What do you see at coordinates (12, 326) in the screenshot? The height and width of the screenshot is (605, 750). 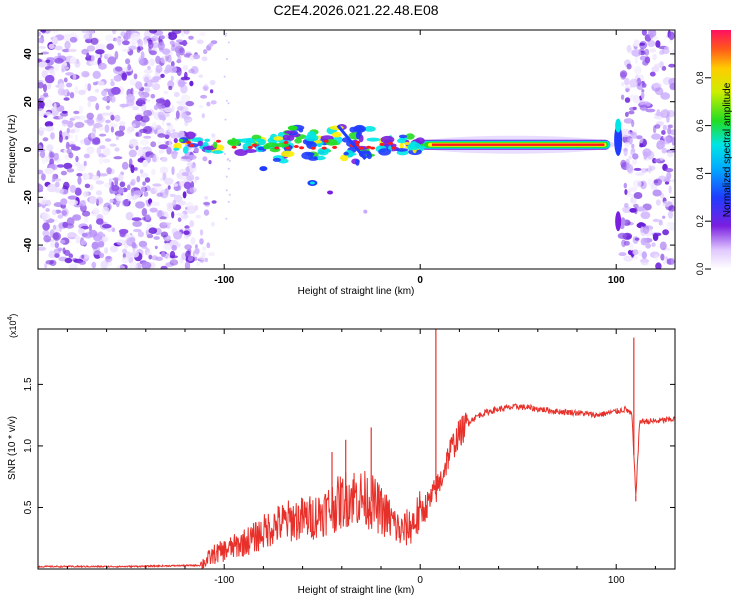 I see `snr-multiplier: (x104)` at bounding box center [12, 326].